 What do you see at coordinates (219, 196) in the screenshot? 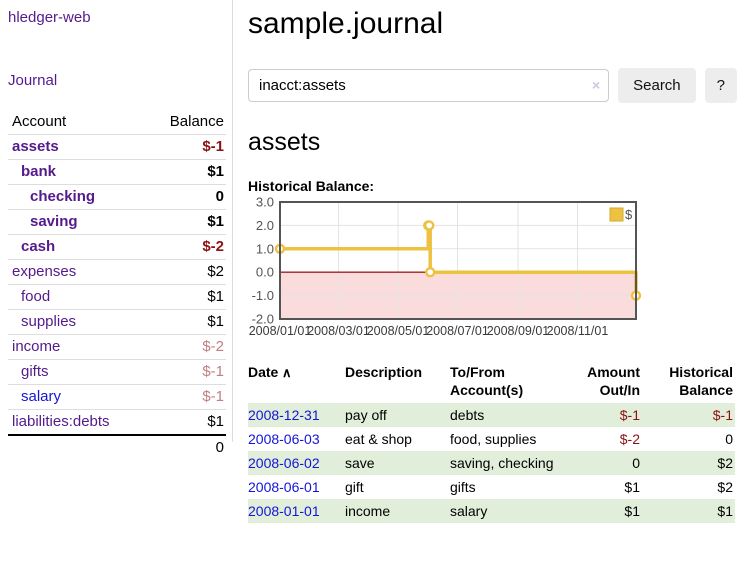
I see `account-balance: 0` at bounding box center [219, 196].